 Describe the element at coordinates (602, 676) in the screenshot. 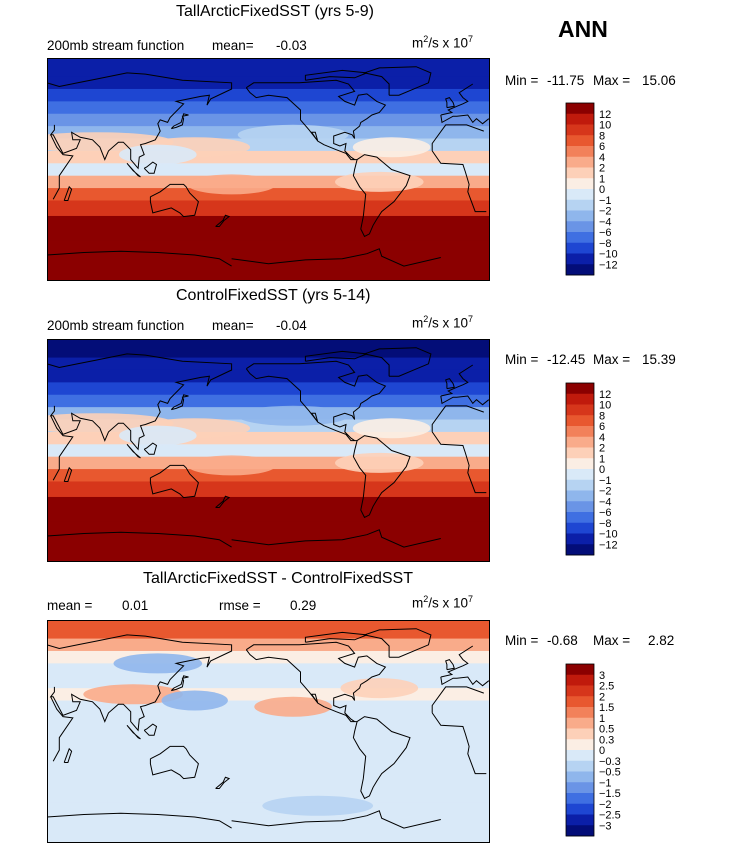

I see `colorbar-tick-label: 3` at that location.